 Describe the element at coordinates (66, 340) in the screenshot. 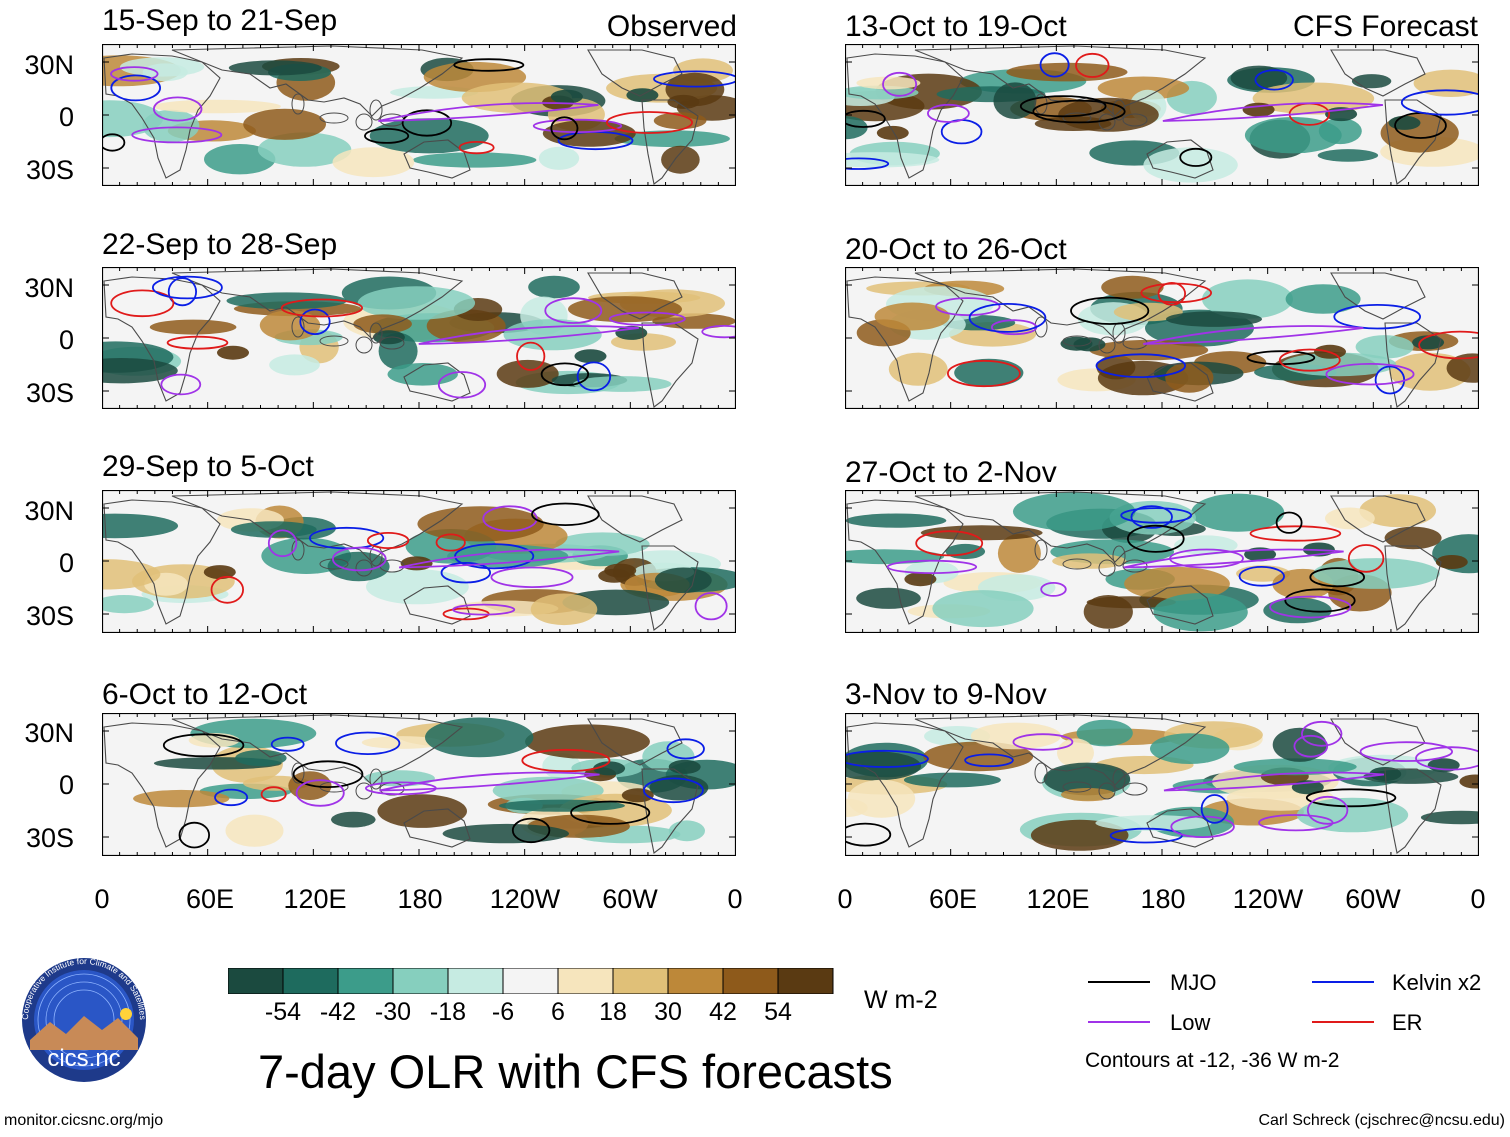

I see `lat-label: 0` at that location.